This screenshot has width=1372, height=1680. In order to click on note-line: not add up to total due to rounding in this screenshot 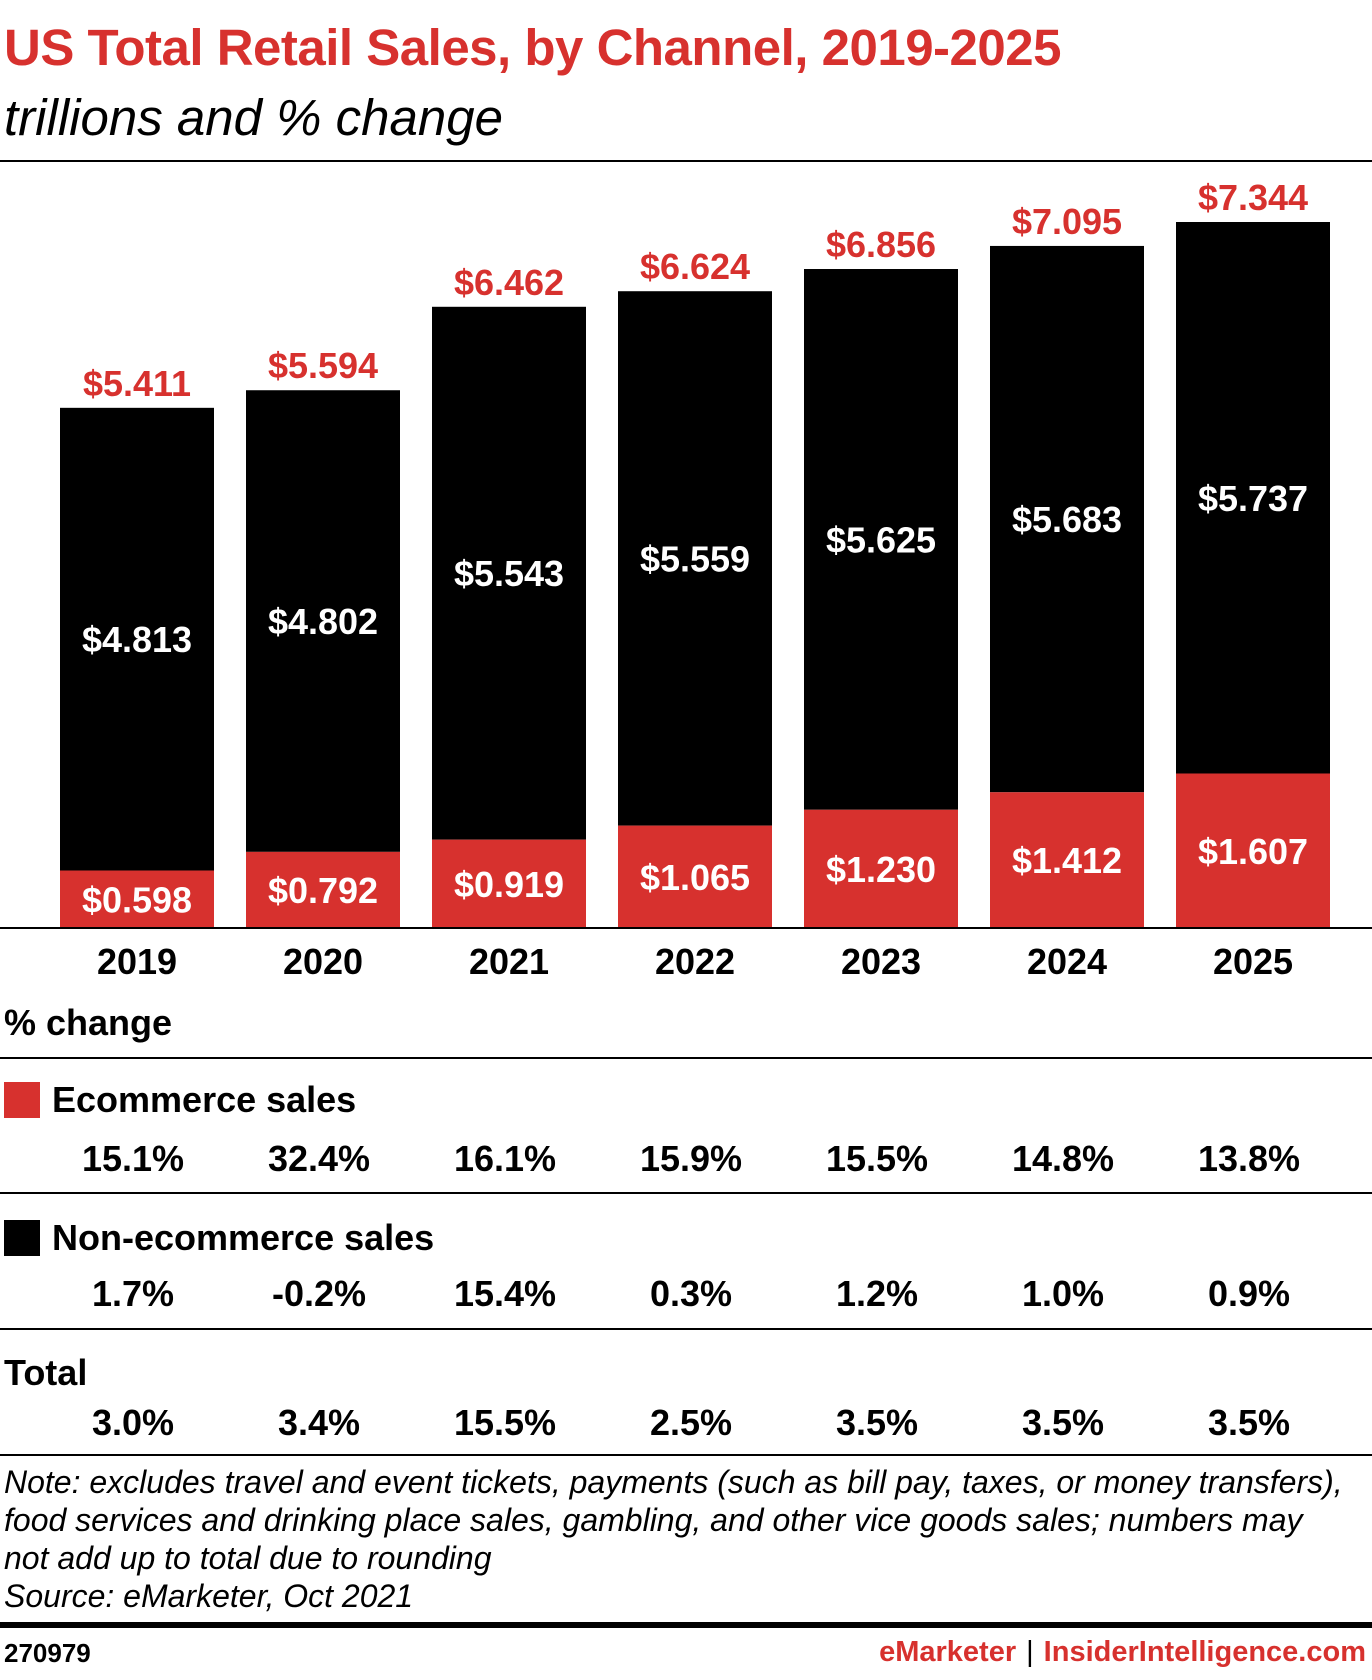, I will do `click(248, 1558)`.